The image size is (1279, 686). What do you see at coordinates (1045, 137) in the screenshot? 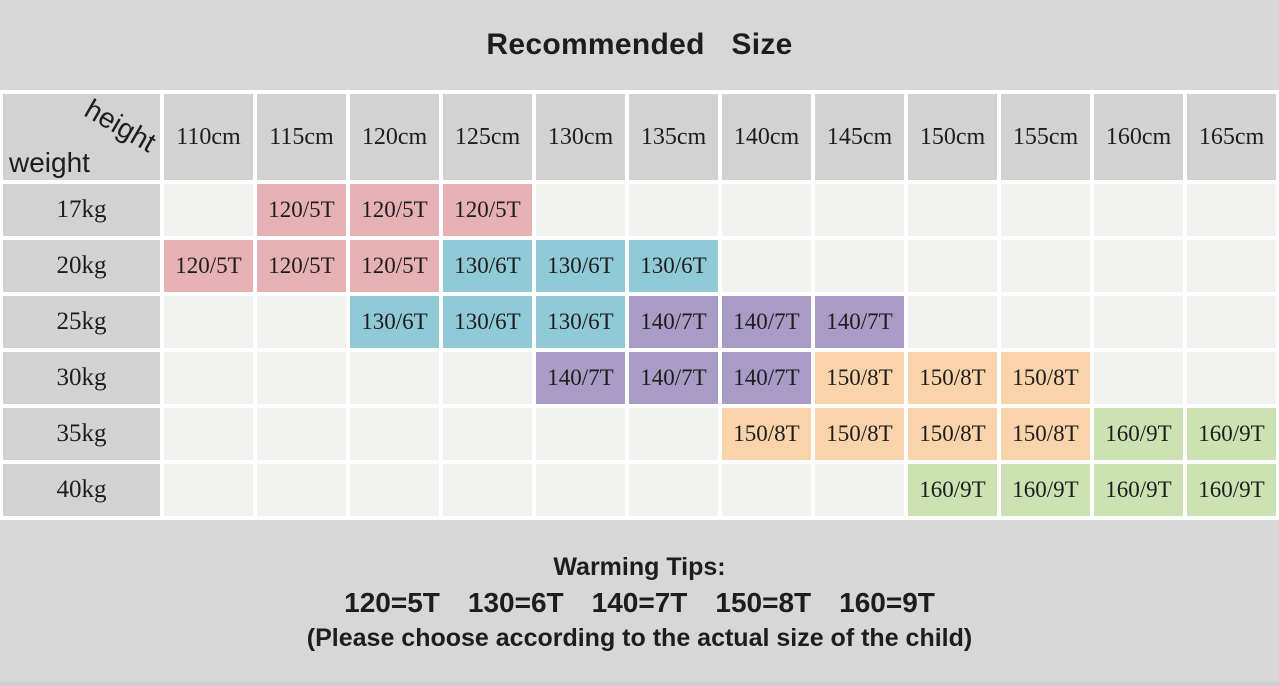
I see `height-header: 155cm` at bounding box center [1045, 137].